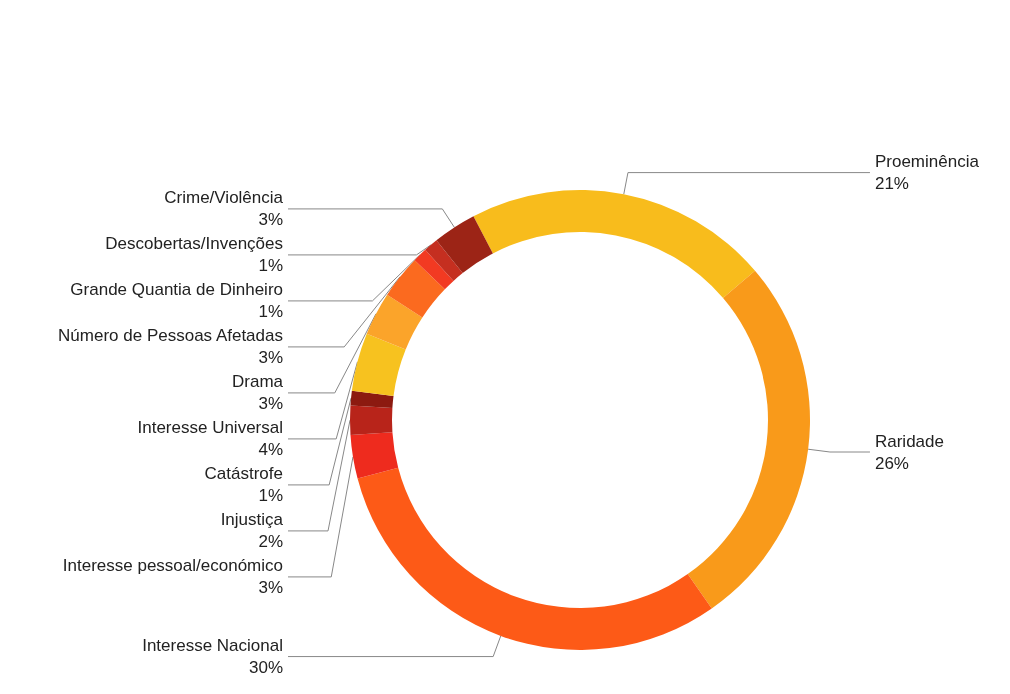 The width and height of the screenshot is (1010, 694). Describe the element at coordinates (194, 244) in the screenshot. I see `slice-label: Descobertas/Invenções` at that location.